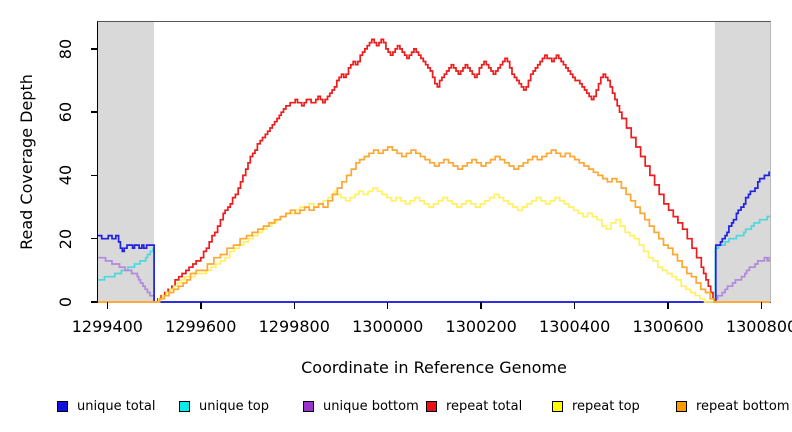  I want to click on y-tick-label: 20, so click(65, 238).